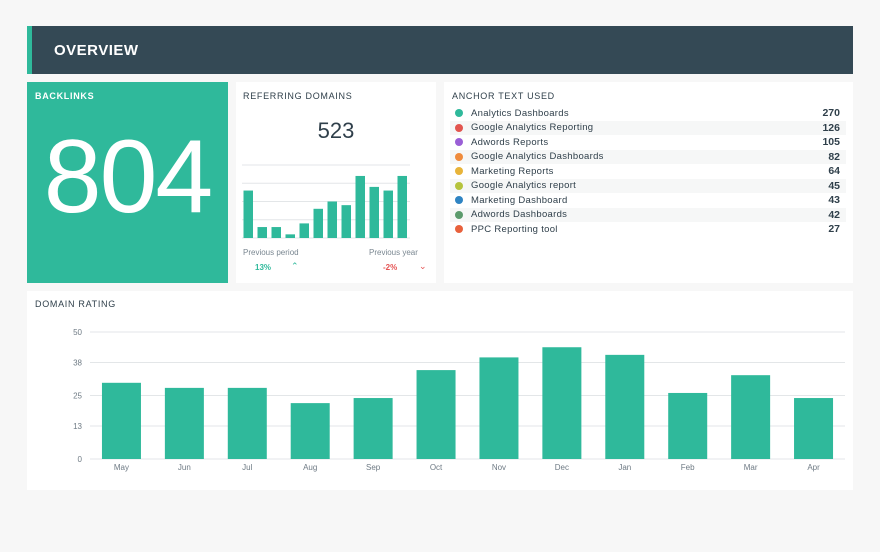 The height and width of the screenshot is (552, 880). Describe the element at coordinates (80, 459) in the screenshot. I see `y-tick-label: 0` at that location.